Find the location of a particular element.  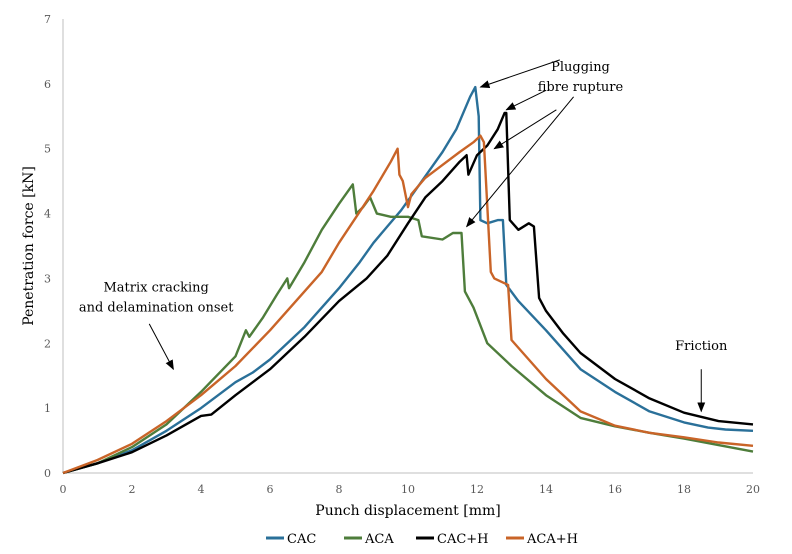

y-tick-label: 2 is located at coordinates (47, 343).